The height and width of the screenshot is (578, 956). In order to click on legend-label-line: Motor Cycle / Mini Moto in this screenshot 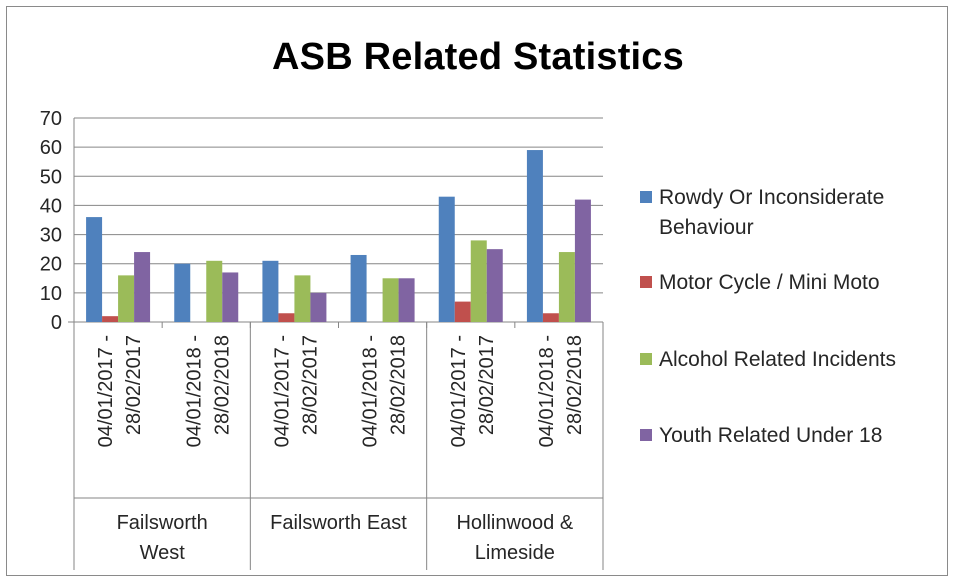, I will do `click(769, 282)`.